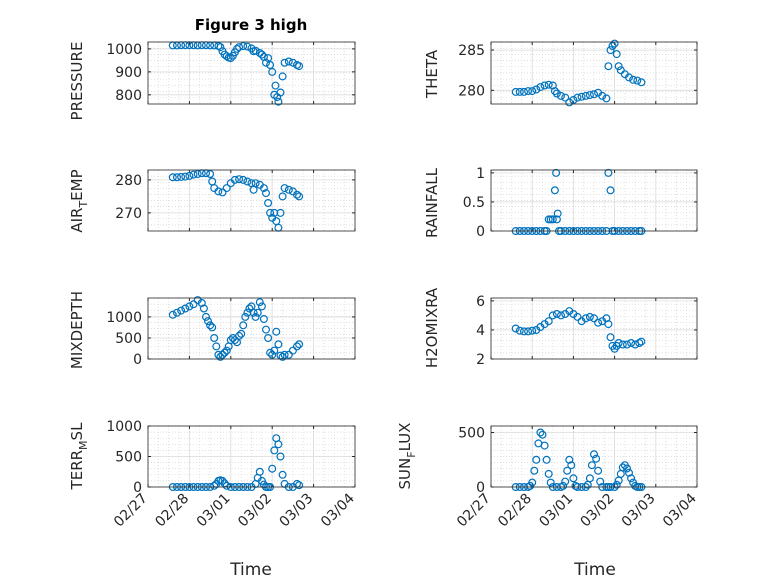  What do you see at coordinates (128, 73) in the screenshot?
I see `y-tick-label: 900` at bounding box center [128, 73].